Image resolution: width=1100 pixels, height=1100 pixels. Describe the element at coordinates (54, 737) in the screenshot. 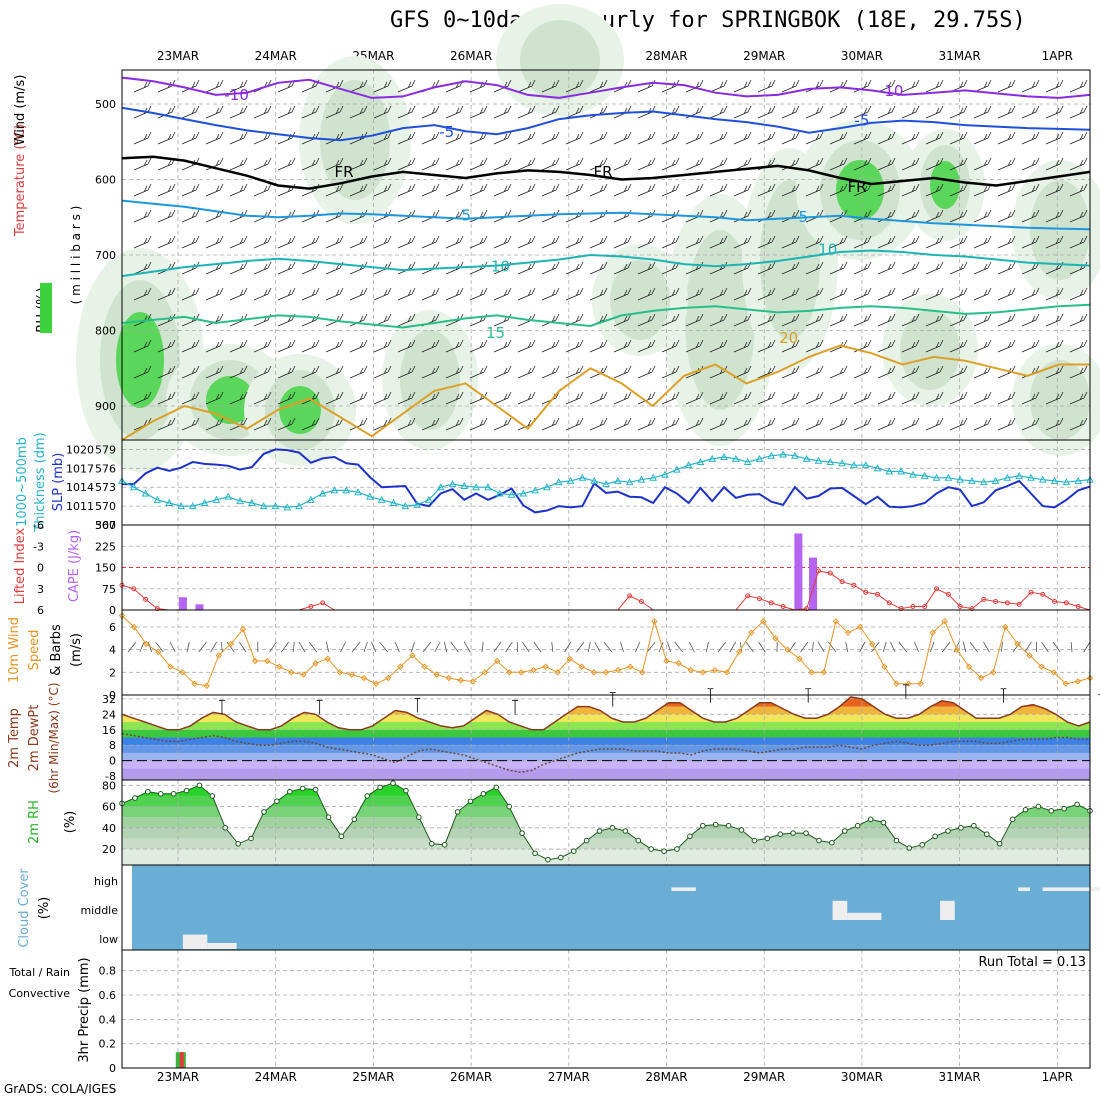

I see `temp-unit-label: (6hr Min/Max) (°C)` at that location.